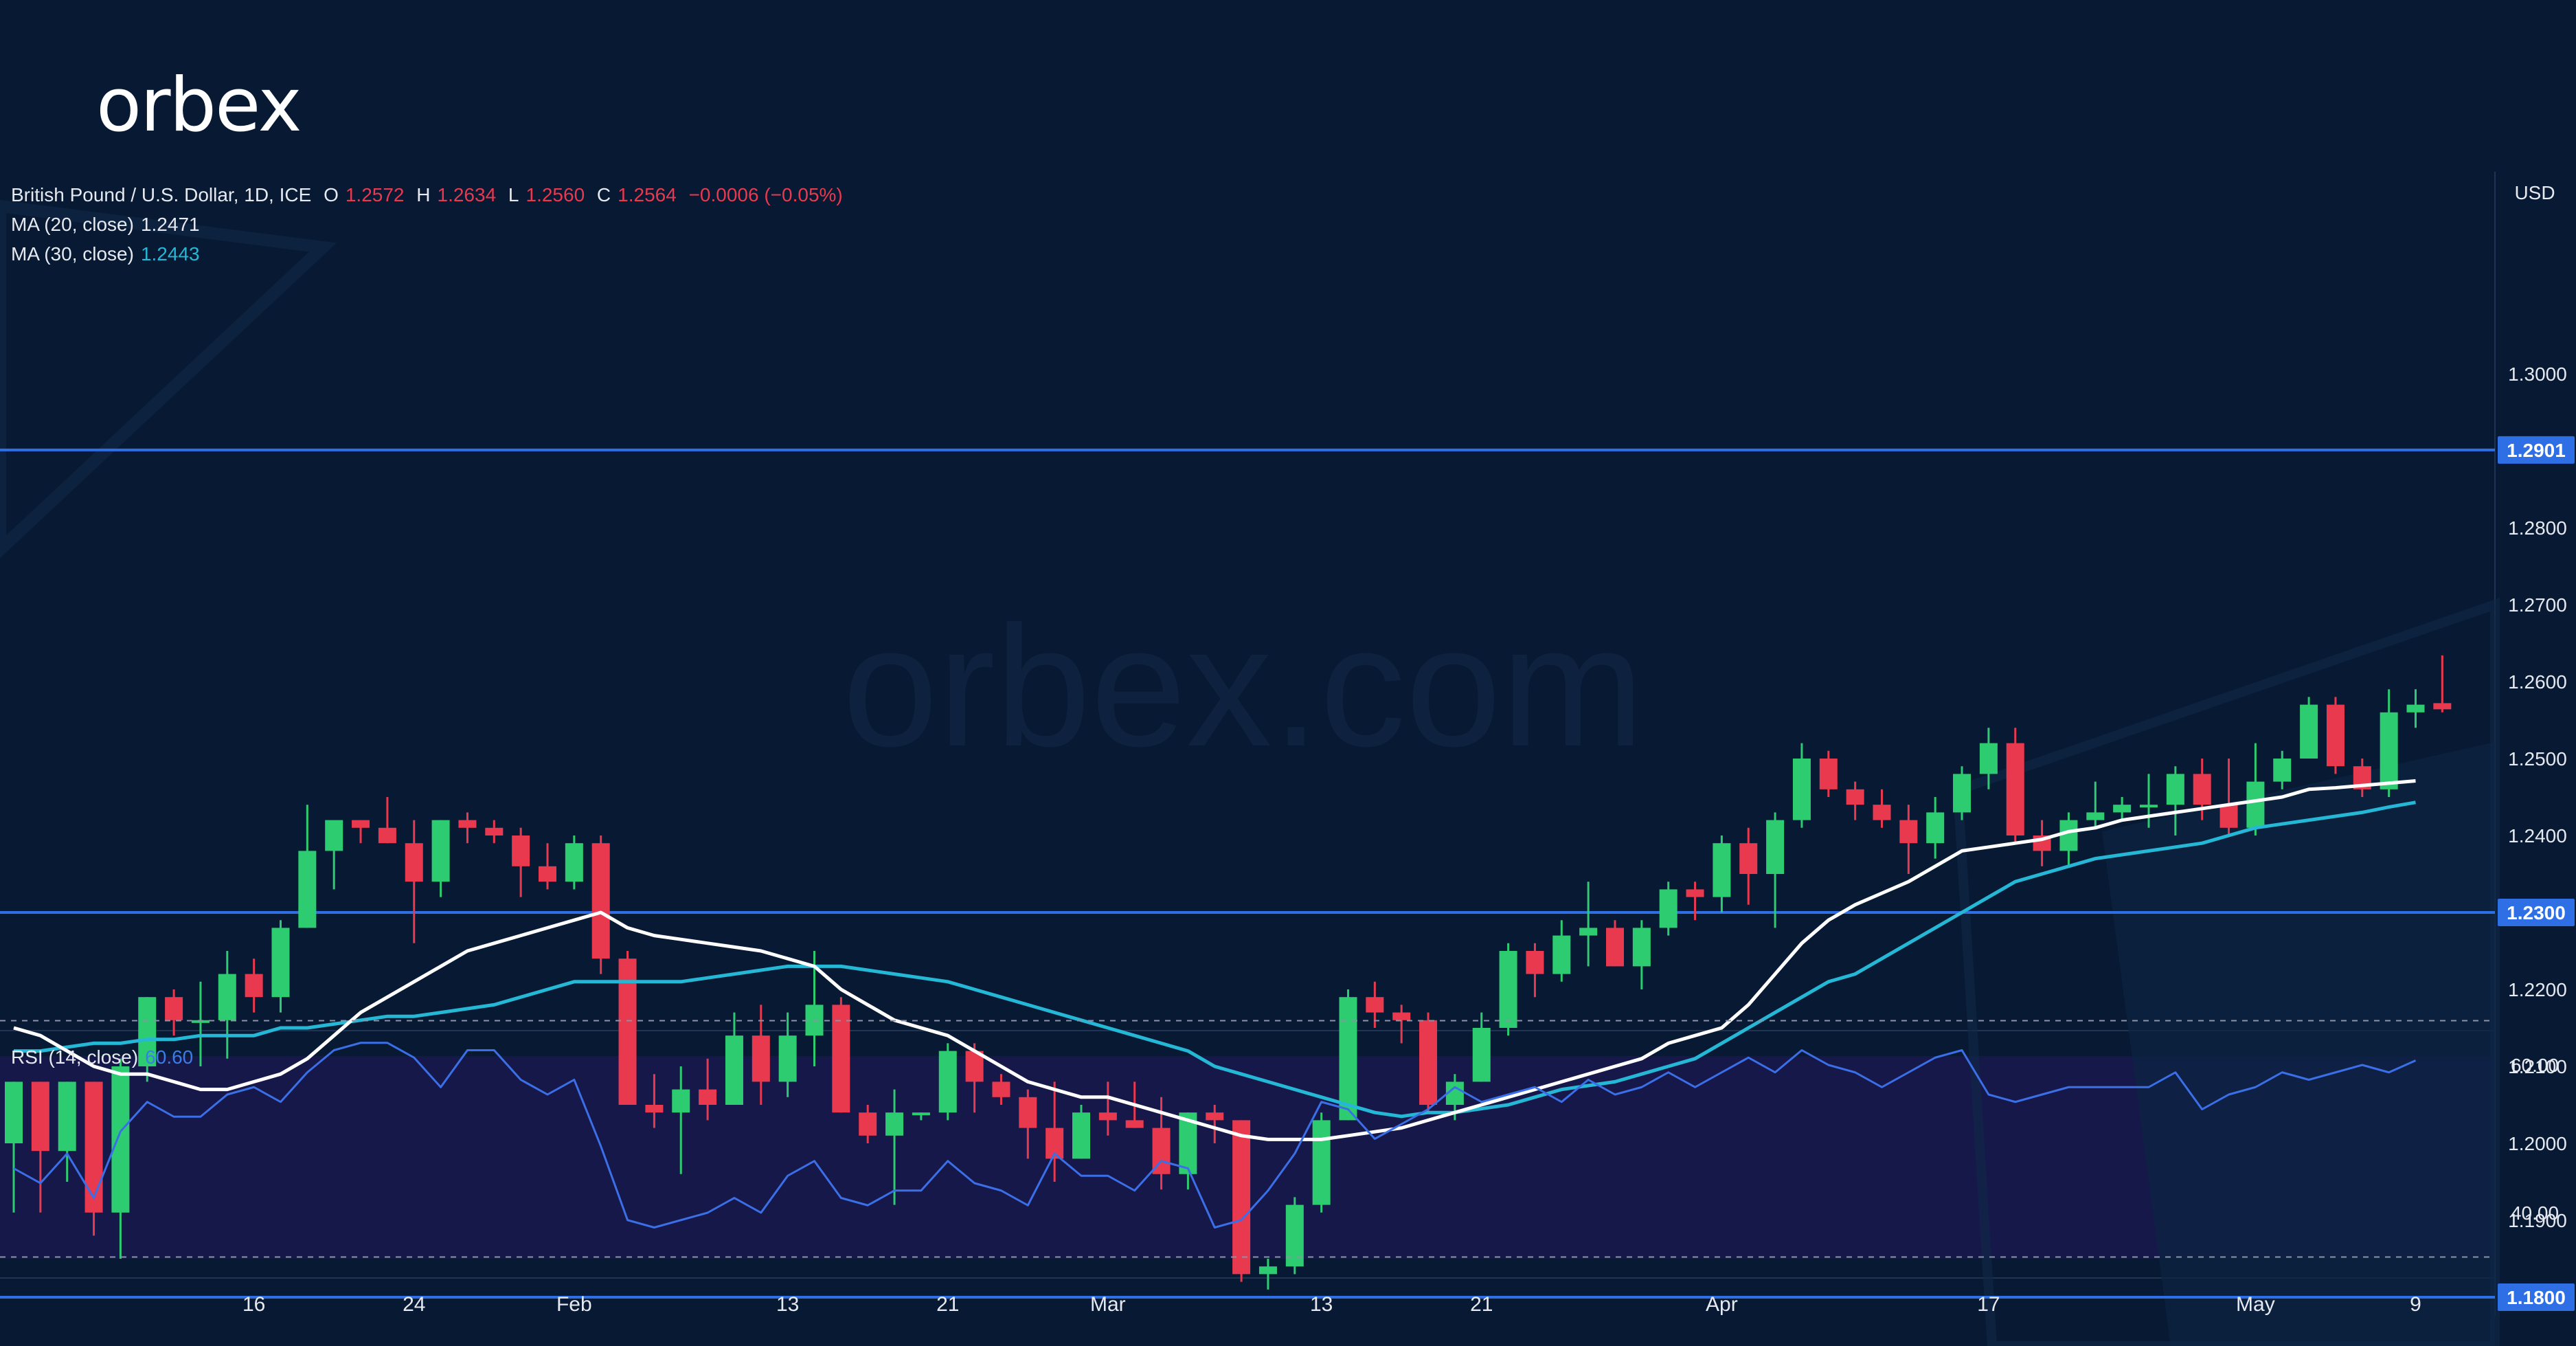  What do you see at coordinates (2537, 759) in the screenshot?
I see `price-tick-label: 1.2500` at bounding box center [2537, 759].